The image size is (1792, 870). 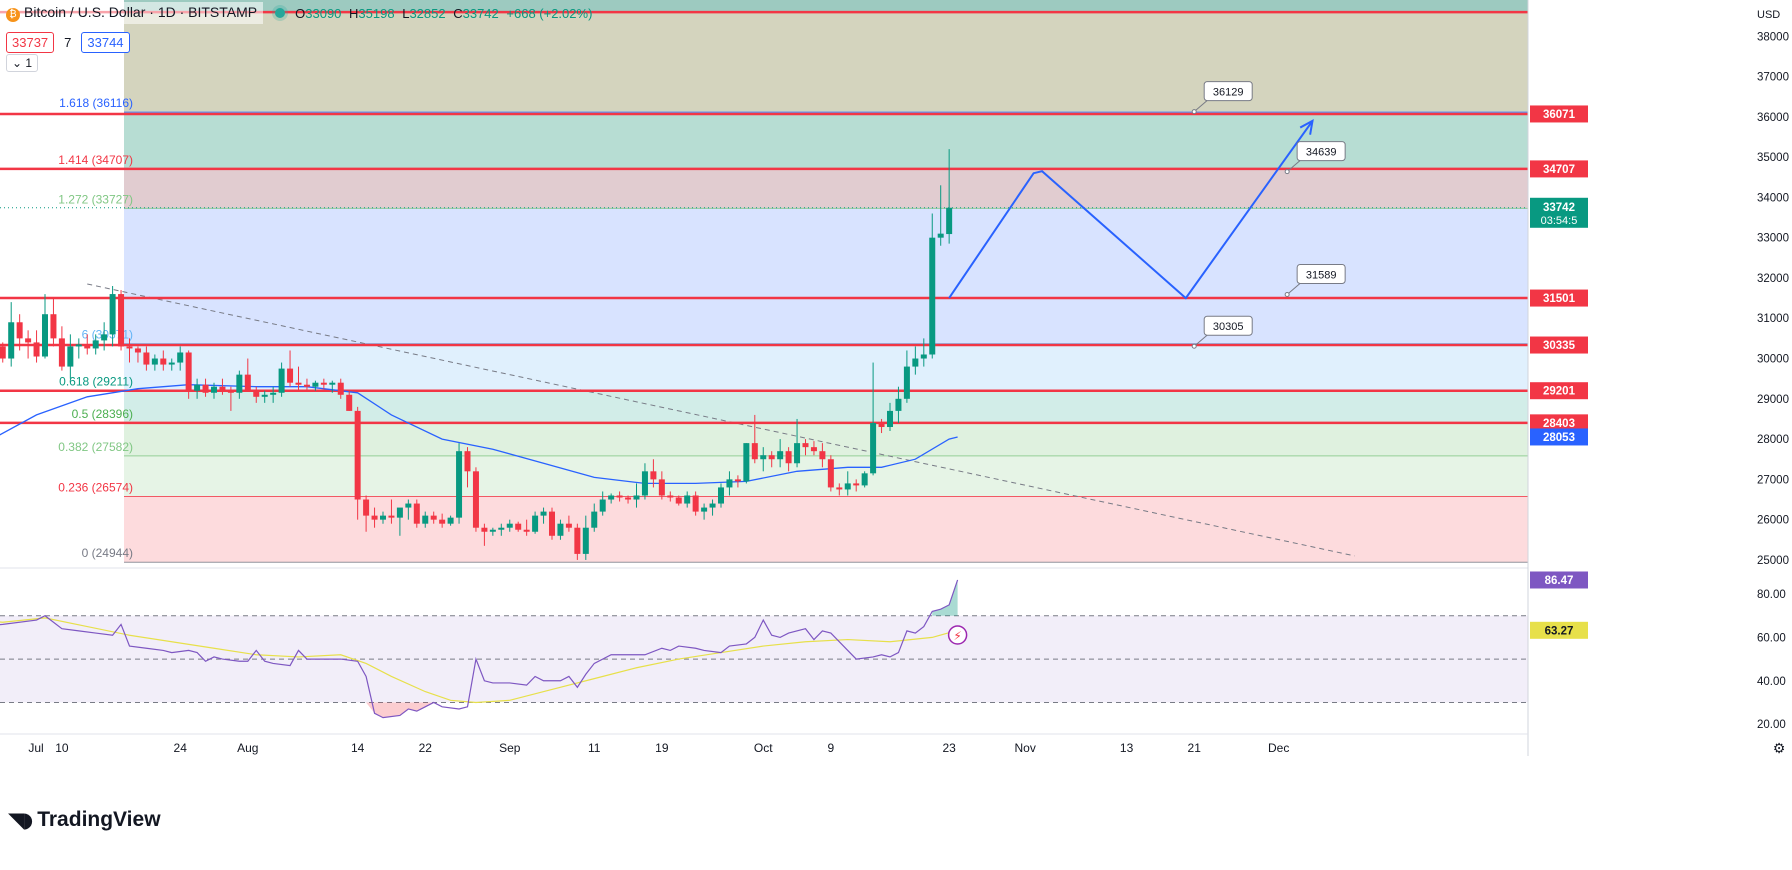 I want to click on price-tick-label: 31000, so click(x=1773, y=319).